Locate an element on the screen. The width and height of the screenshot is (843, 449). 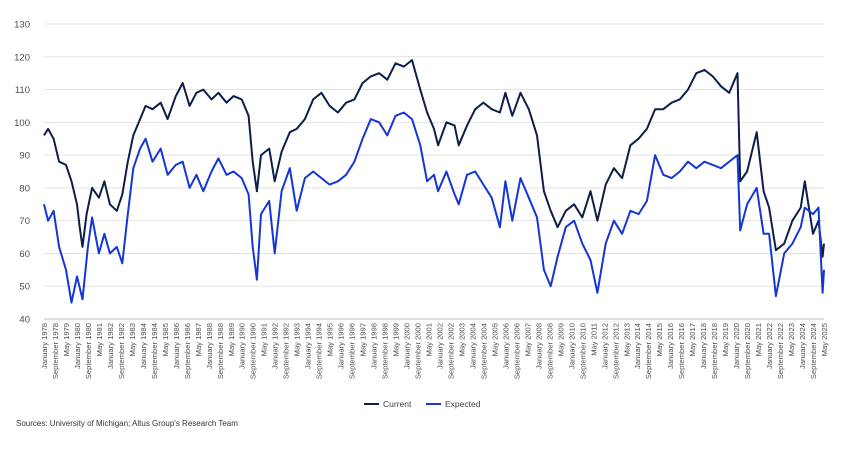
x-tick-label: September 2010 is located at coordinates (582, 351).